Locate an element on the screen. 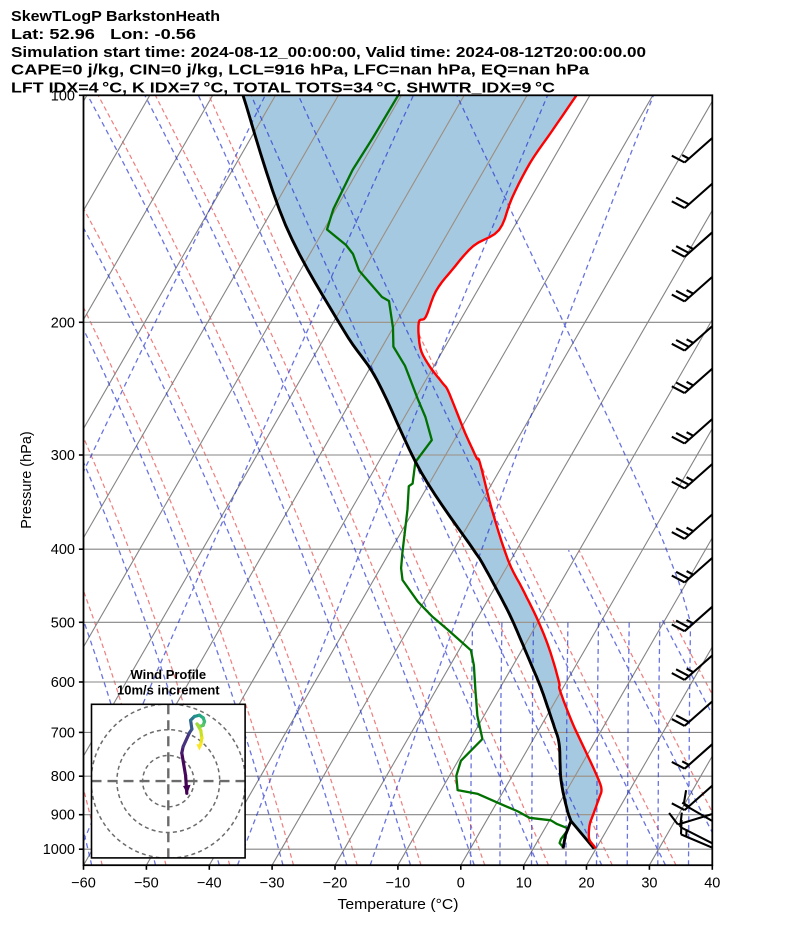 This screenshot has height=942, width=794. svg-text: −50 is located at coordinates (146, 884).